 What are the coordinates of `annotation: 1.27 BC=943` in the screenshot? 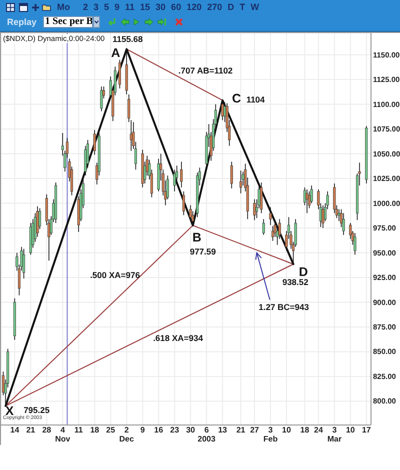 It's located at (284, 307).